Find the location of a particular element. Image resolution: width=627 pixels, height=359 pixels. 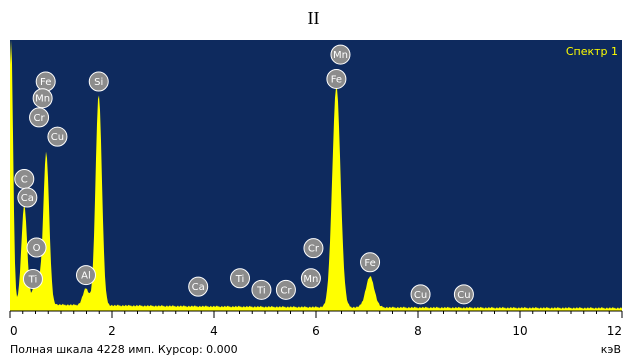

element-marker-label: O is located at coordinates (37, 248).